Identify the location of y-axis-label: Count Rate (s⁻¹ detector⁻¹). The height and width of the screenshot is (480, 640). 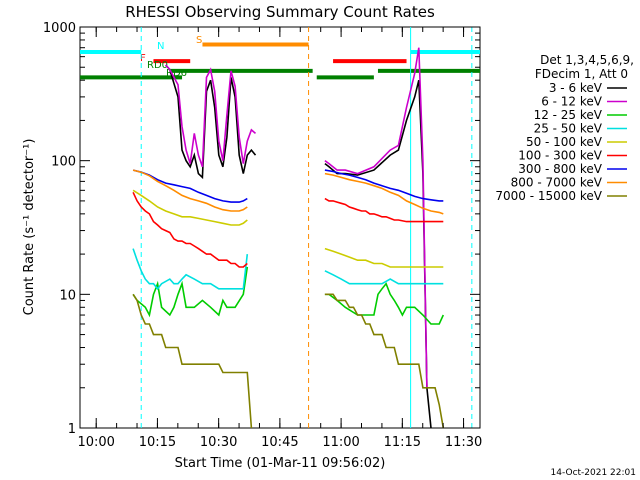
(29, 227).